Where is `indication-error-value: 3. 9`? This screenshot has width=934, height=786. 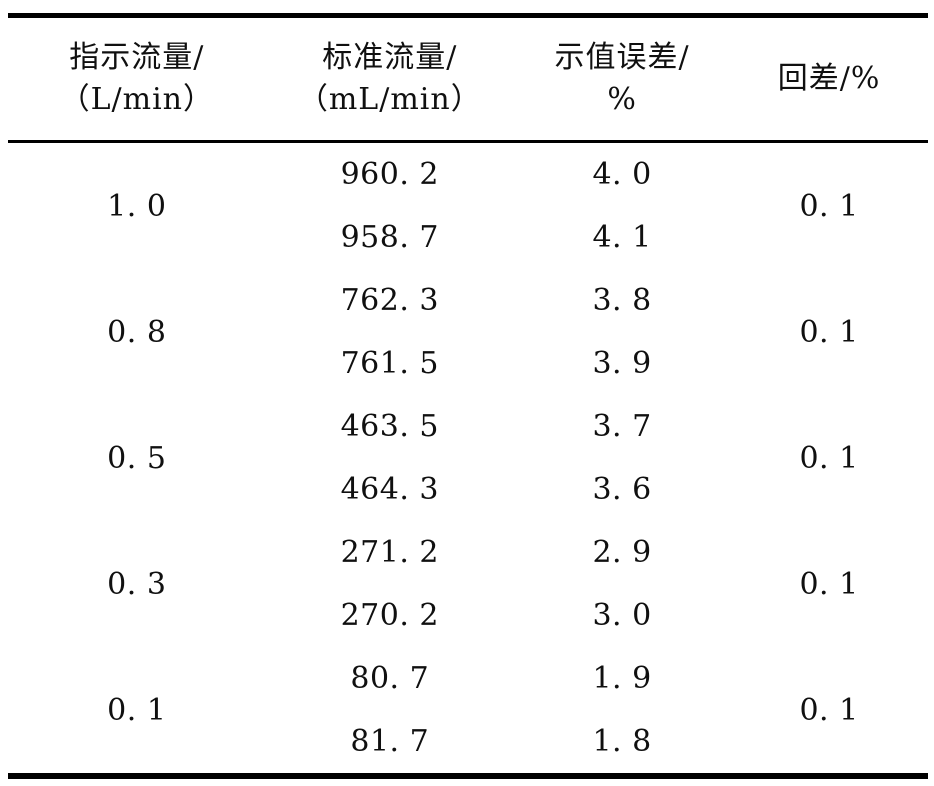
indication-error-value: 3. 9 is located at coordinates (622, 363).